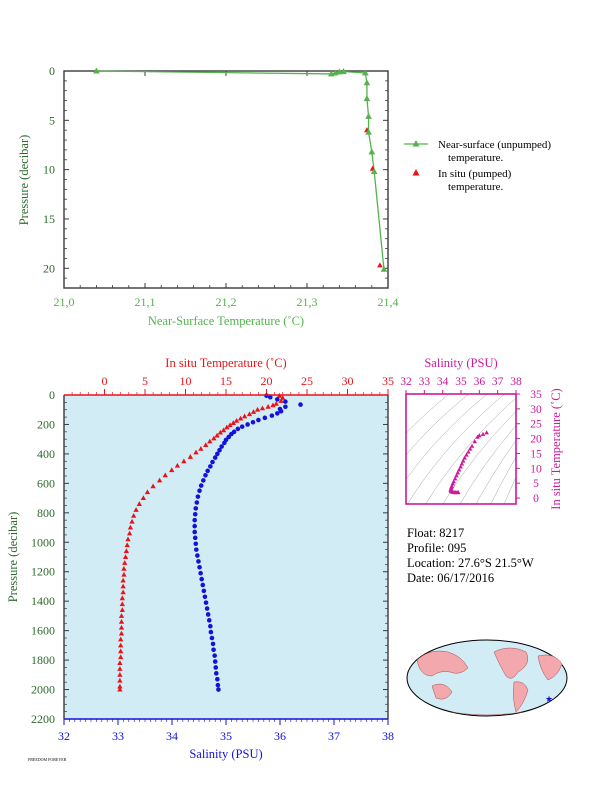  I want to click on map-land-australia, so click(442, 691).